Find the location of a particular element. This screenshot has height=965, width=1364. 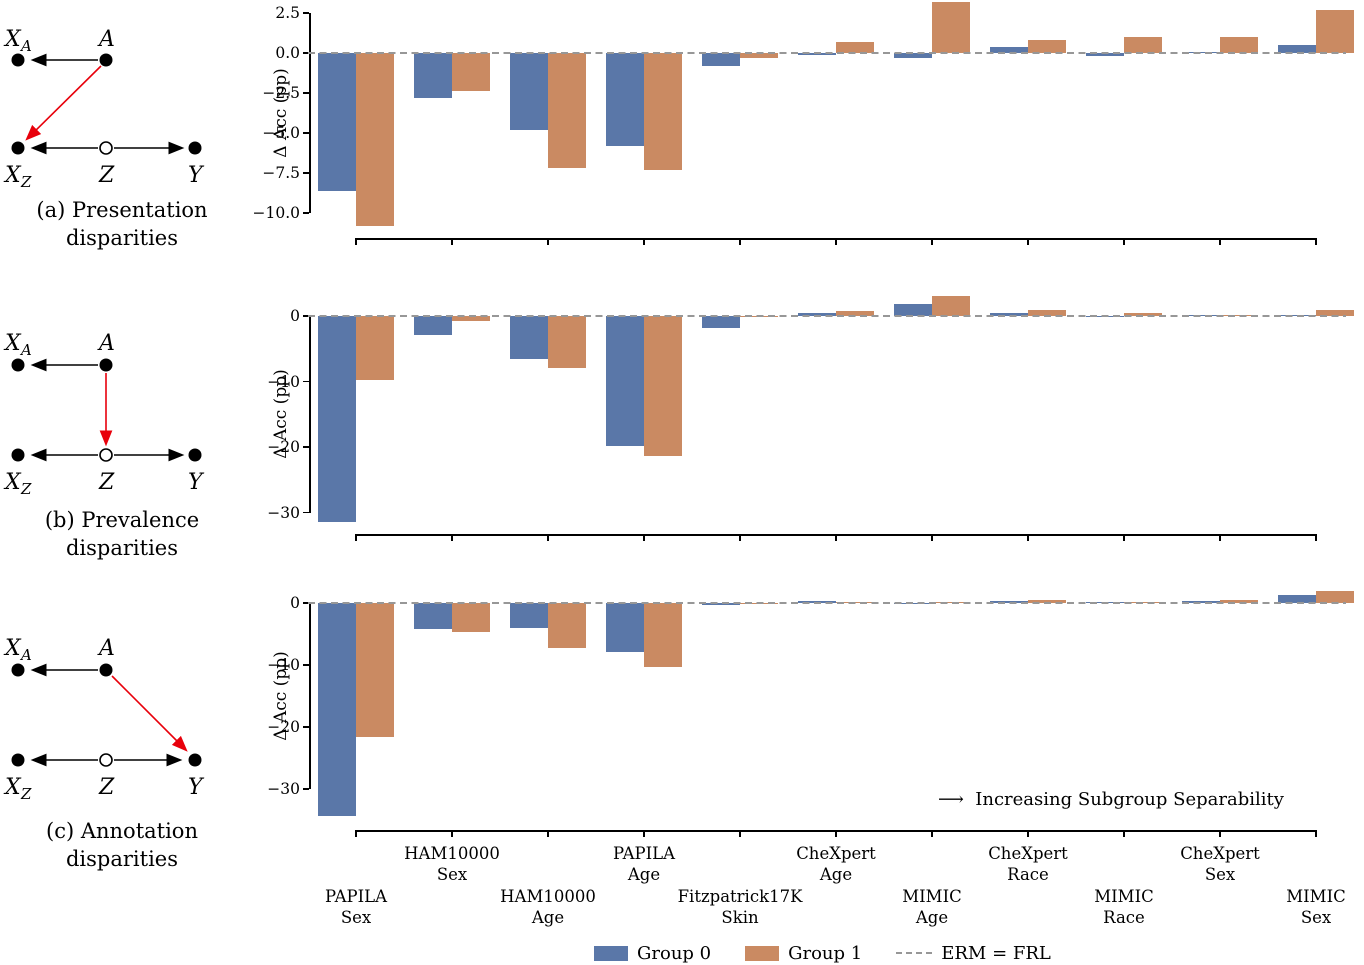

x-category-label: HAM10000 Age is located at coordinates (548, 907).